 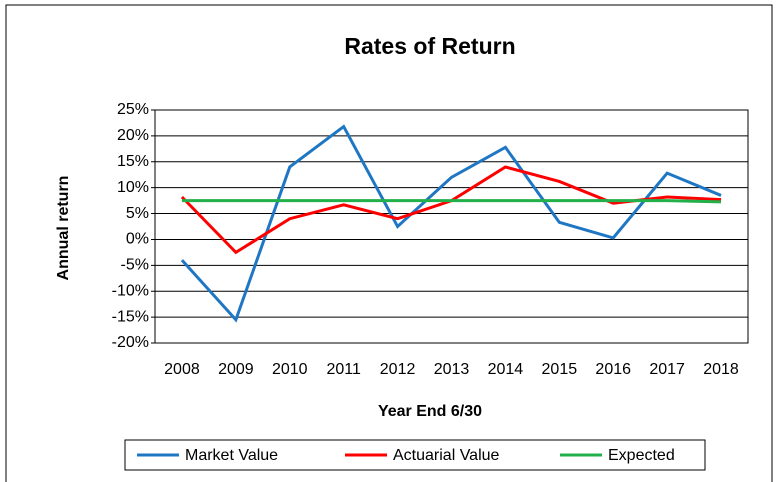 I want to click on y-tick-label: 5%, so click(x=137, y=213).